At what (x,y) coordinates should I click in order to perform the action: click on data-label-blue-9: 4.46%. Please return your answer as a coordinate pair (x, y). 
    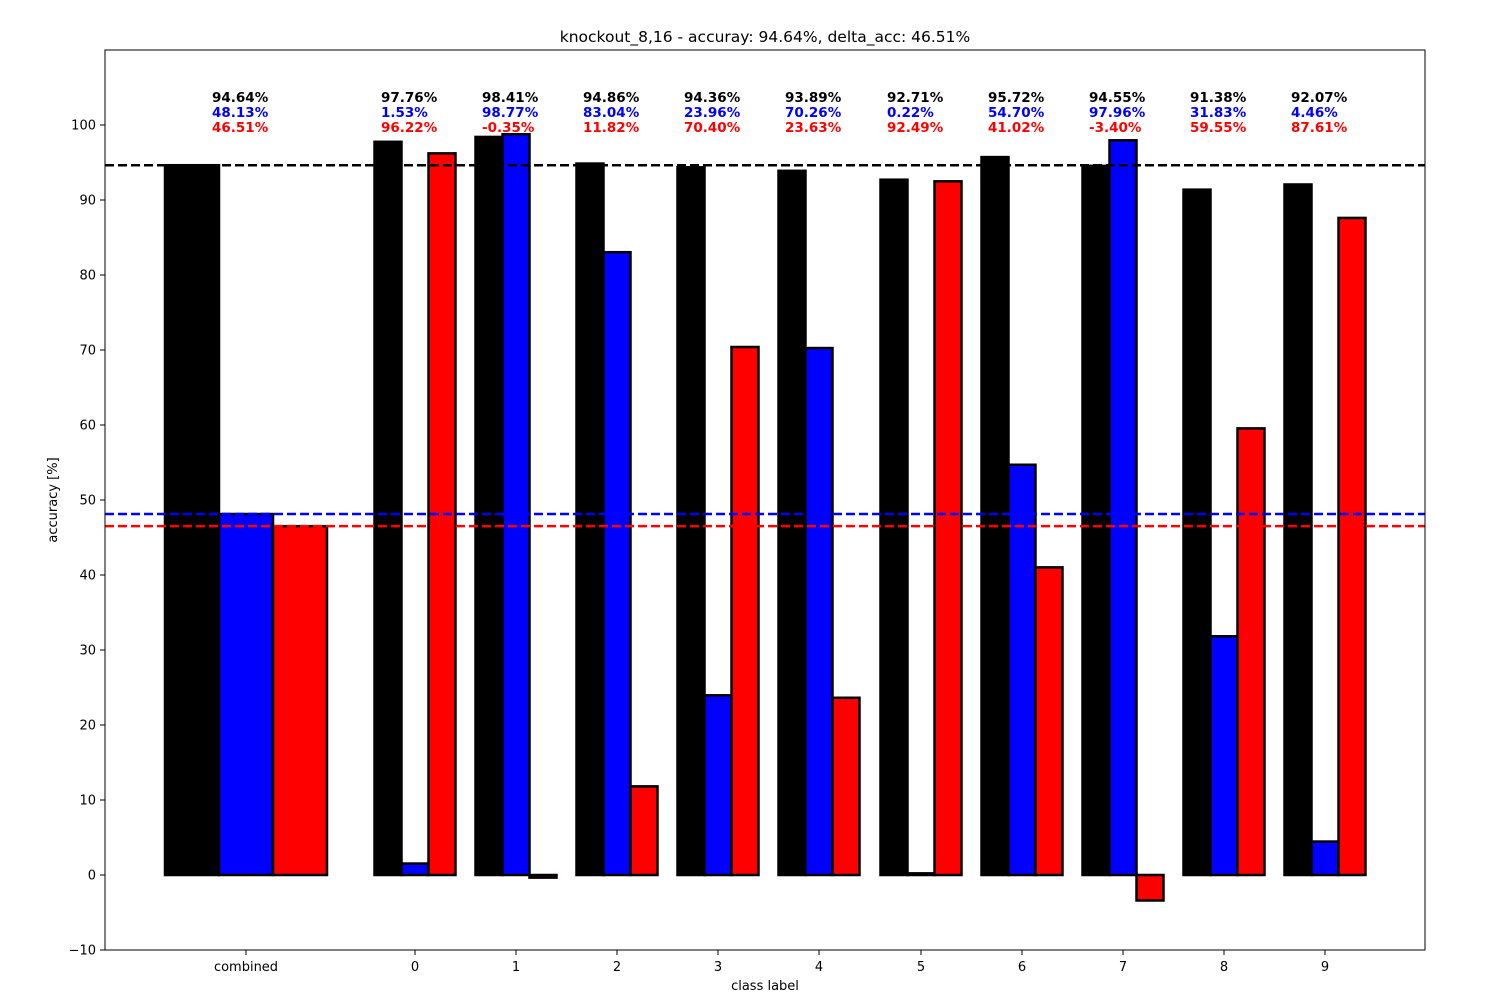
    Looking at the image, I should click on (1314, 113).